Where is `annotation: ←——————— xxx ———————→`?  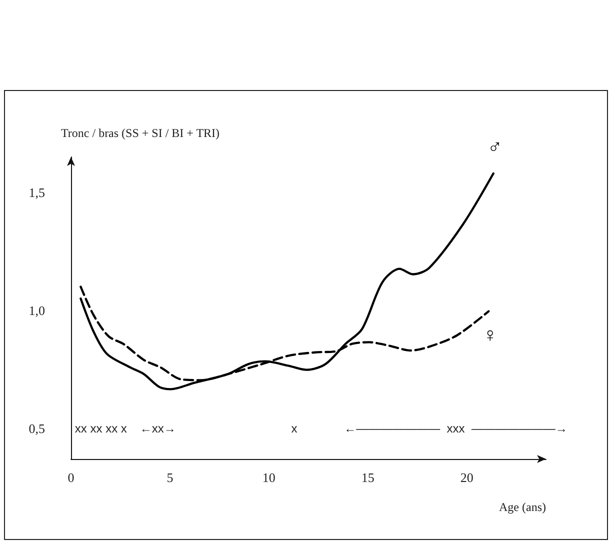 annotation: ←——————— xxx ———————→ is located at coordinates (456, 428).